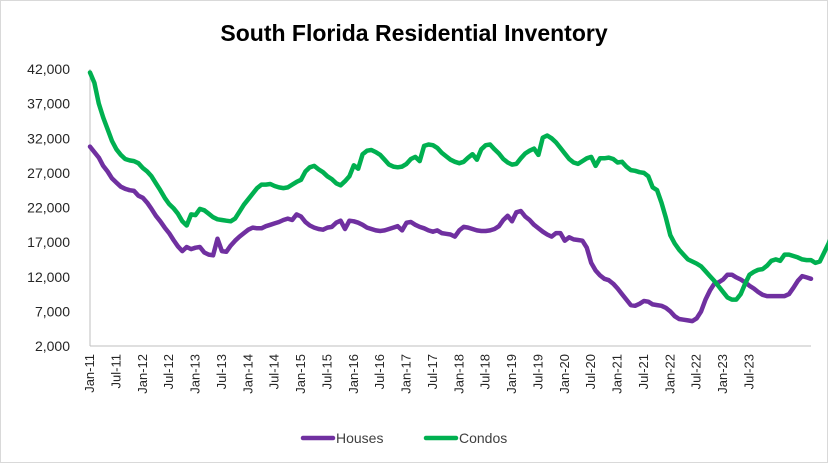 This screenshot has height=463, width=828. What do you see at coordinates (48, 173) in the screenshot?
I see `y-tick-label: 27,000` at bounding box center [48, 173].